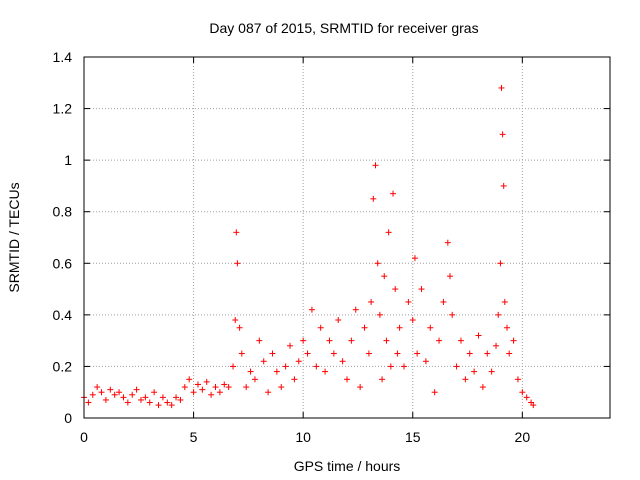  Describe the element at coordinates (63, 57) in the screenshot. I see `y-tick-label: 1.4` at that location.